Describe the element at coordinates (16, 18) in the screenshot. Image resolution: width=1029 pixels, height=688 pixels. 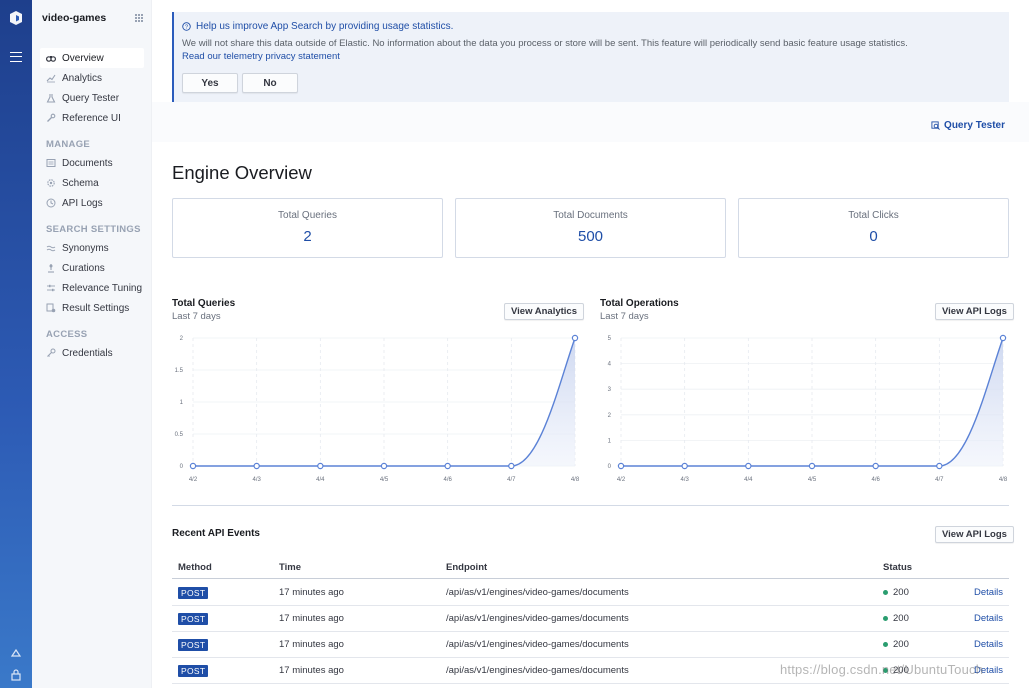
I see `app-search-logo-icon` at that location.